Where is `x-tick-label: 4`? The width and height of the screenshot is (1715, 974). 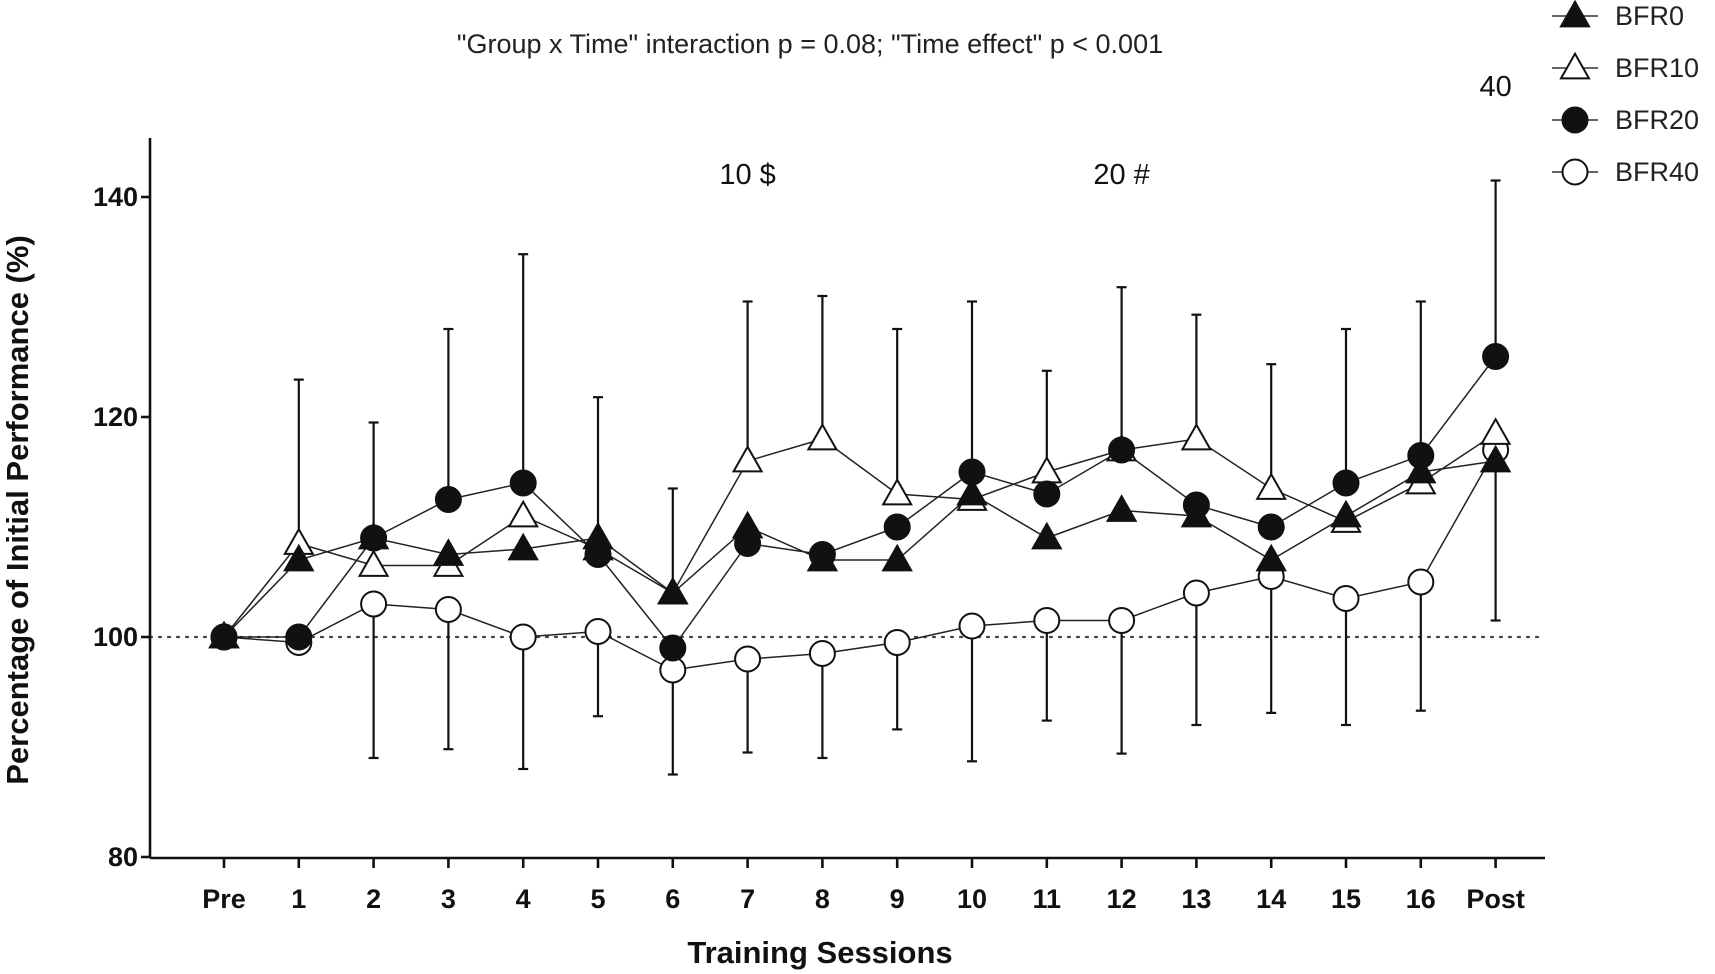 x-tick-label: 4 is located at coordinates (523, 899).